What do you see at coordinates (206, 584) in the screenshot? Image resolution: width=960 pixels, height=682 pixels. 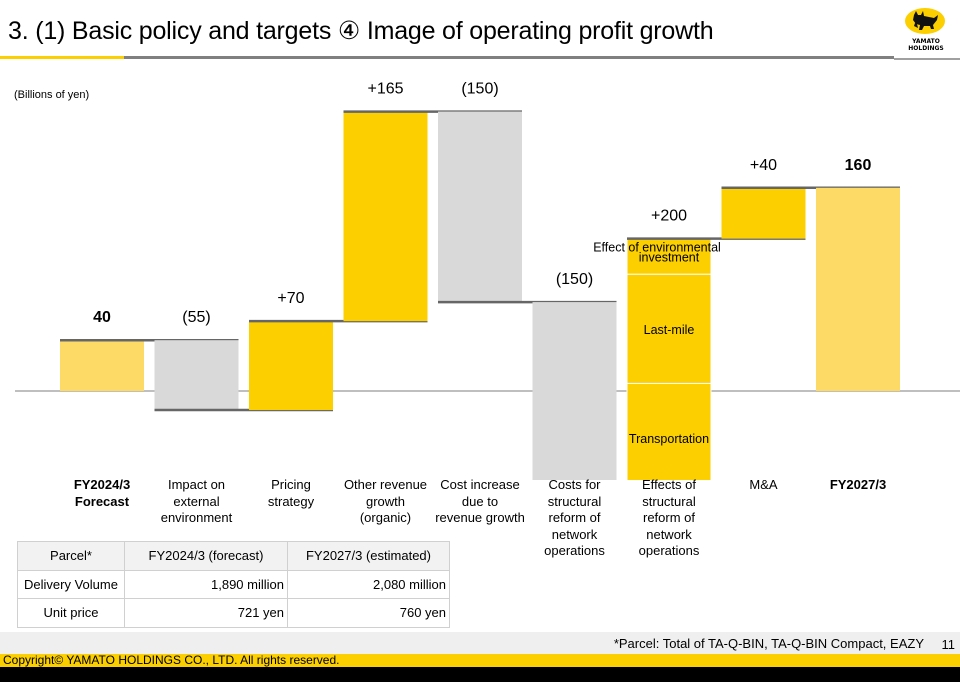 I see `table-cell: 1,890 million` at bounding box center [206, 584].